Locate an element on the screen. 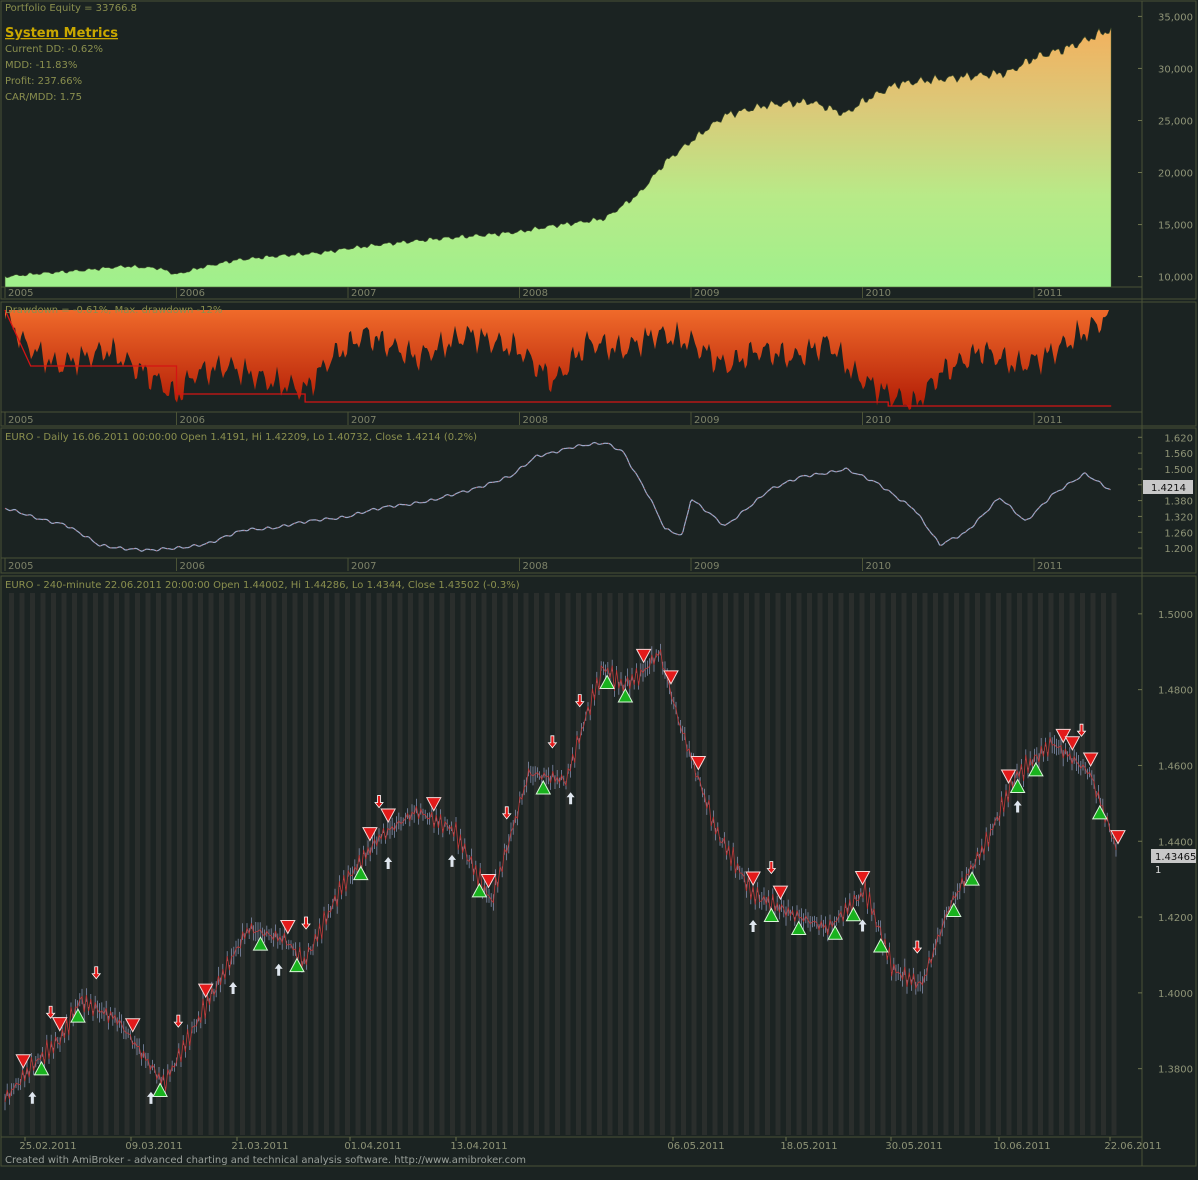 The width and height of the screenshot is (1198, 1180). drawdown-xtick-2007: 2007 is located at coordinates (363, 420).